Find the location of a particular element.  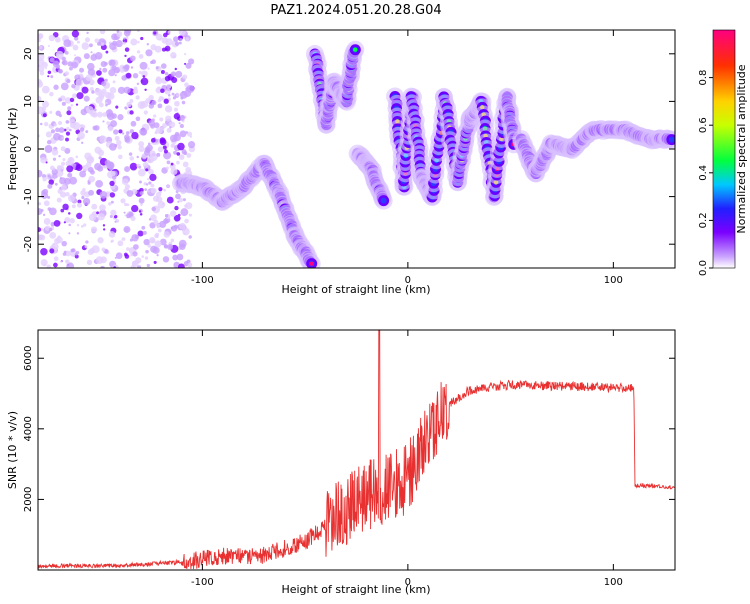

trace-core is located at coordinates (671, 139).